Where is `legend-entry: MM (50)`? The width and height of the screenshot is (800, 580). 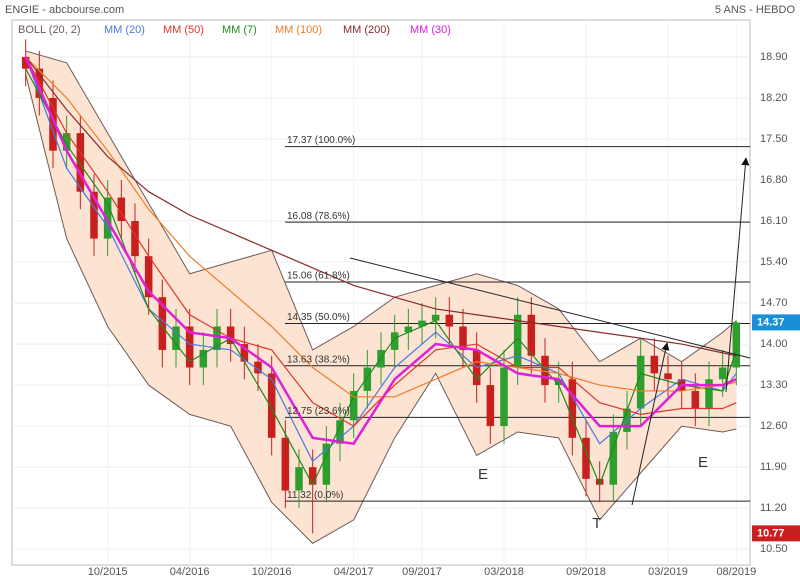 legend-entry: MM (50) is located at coordinates (183, 30).